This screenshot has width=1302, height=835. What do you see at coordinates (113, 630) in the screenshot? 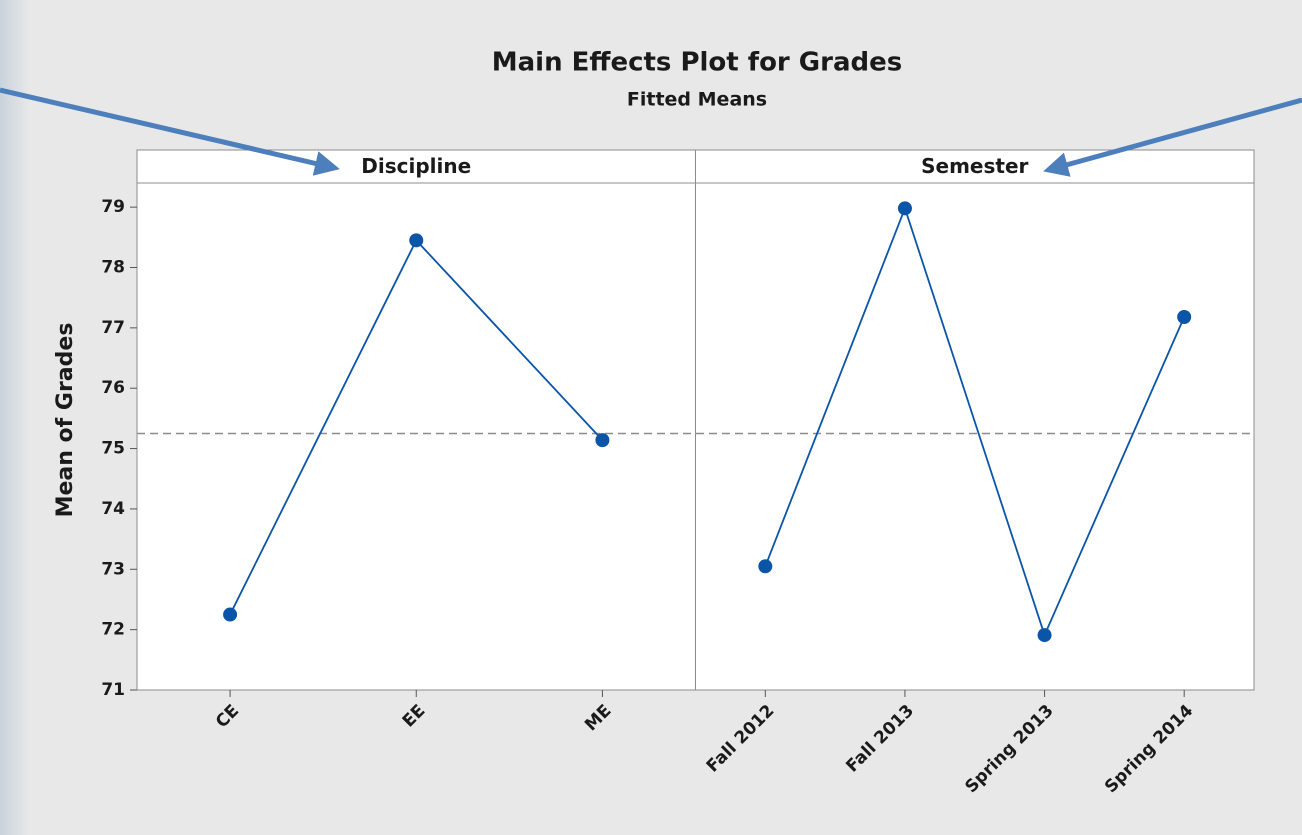
I see `y-tick-label: 72` at bounding box center [113, 630].